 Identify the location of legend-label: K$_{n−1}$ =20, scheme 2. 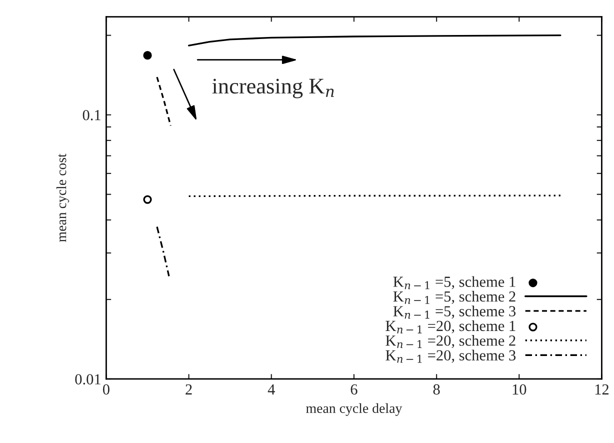
(451, 341).